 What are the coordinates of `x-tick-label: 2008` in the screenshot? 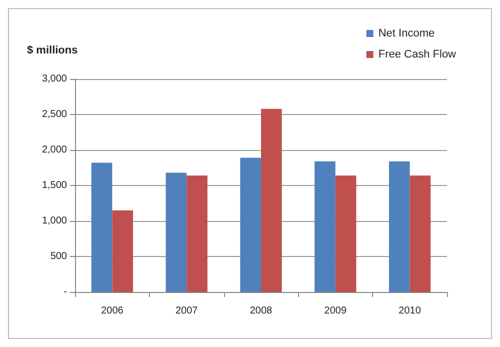 It's located at (261, 311).